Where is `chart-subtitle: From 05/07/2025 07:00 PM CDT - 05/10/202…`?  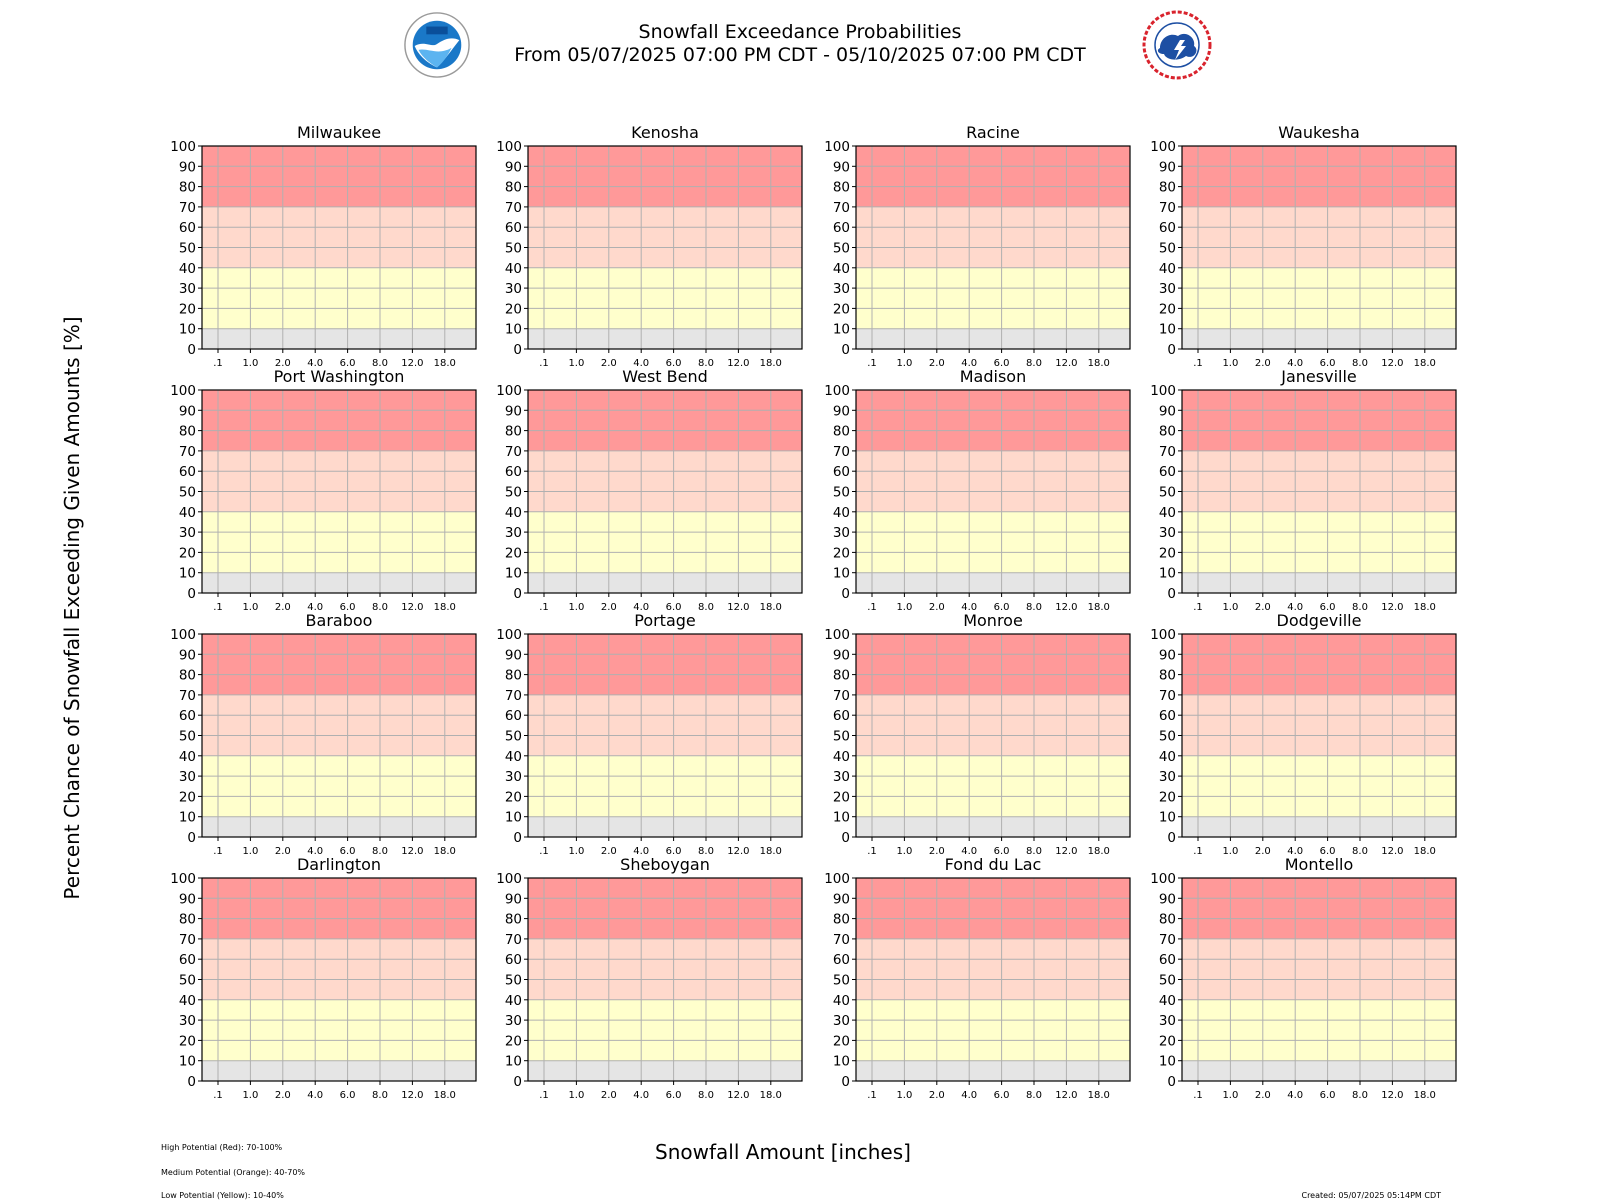 chart-subtitle: From 05/07/2025 07:00 PM CDT - 05/10/202… is located at coordinates (800, 55).